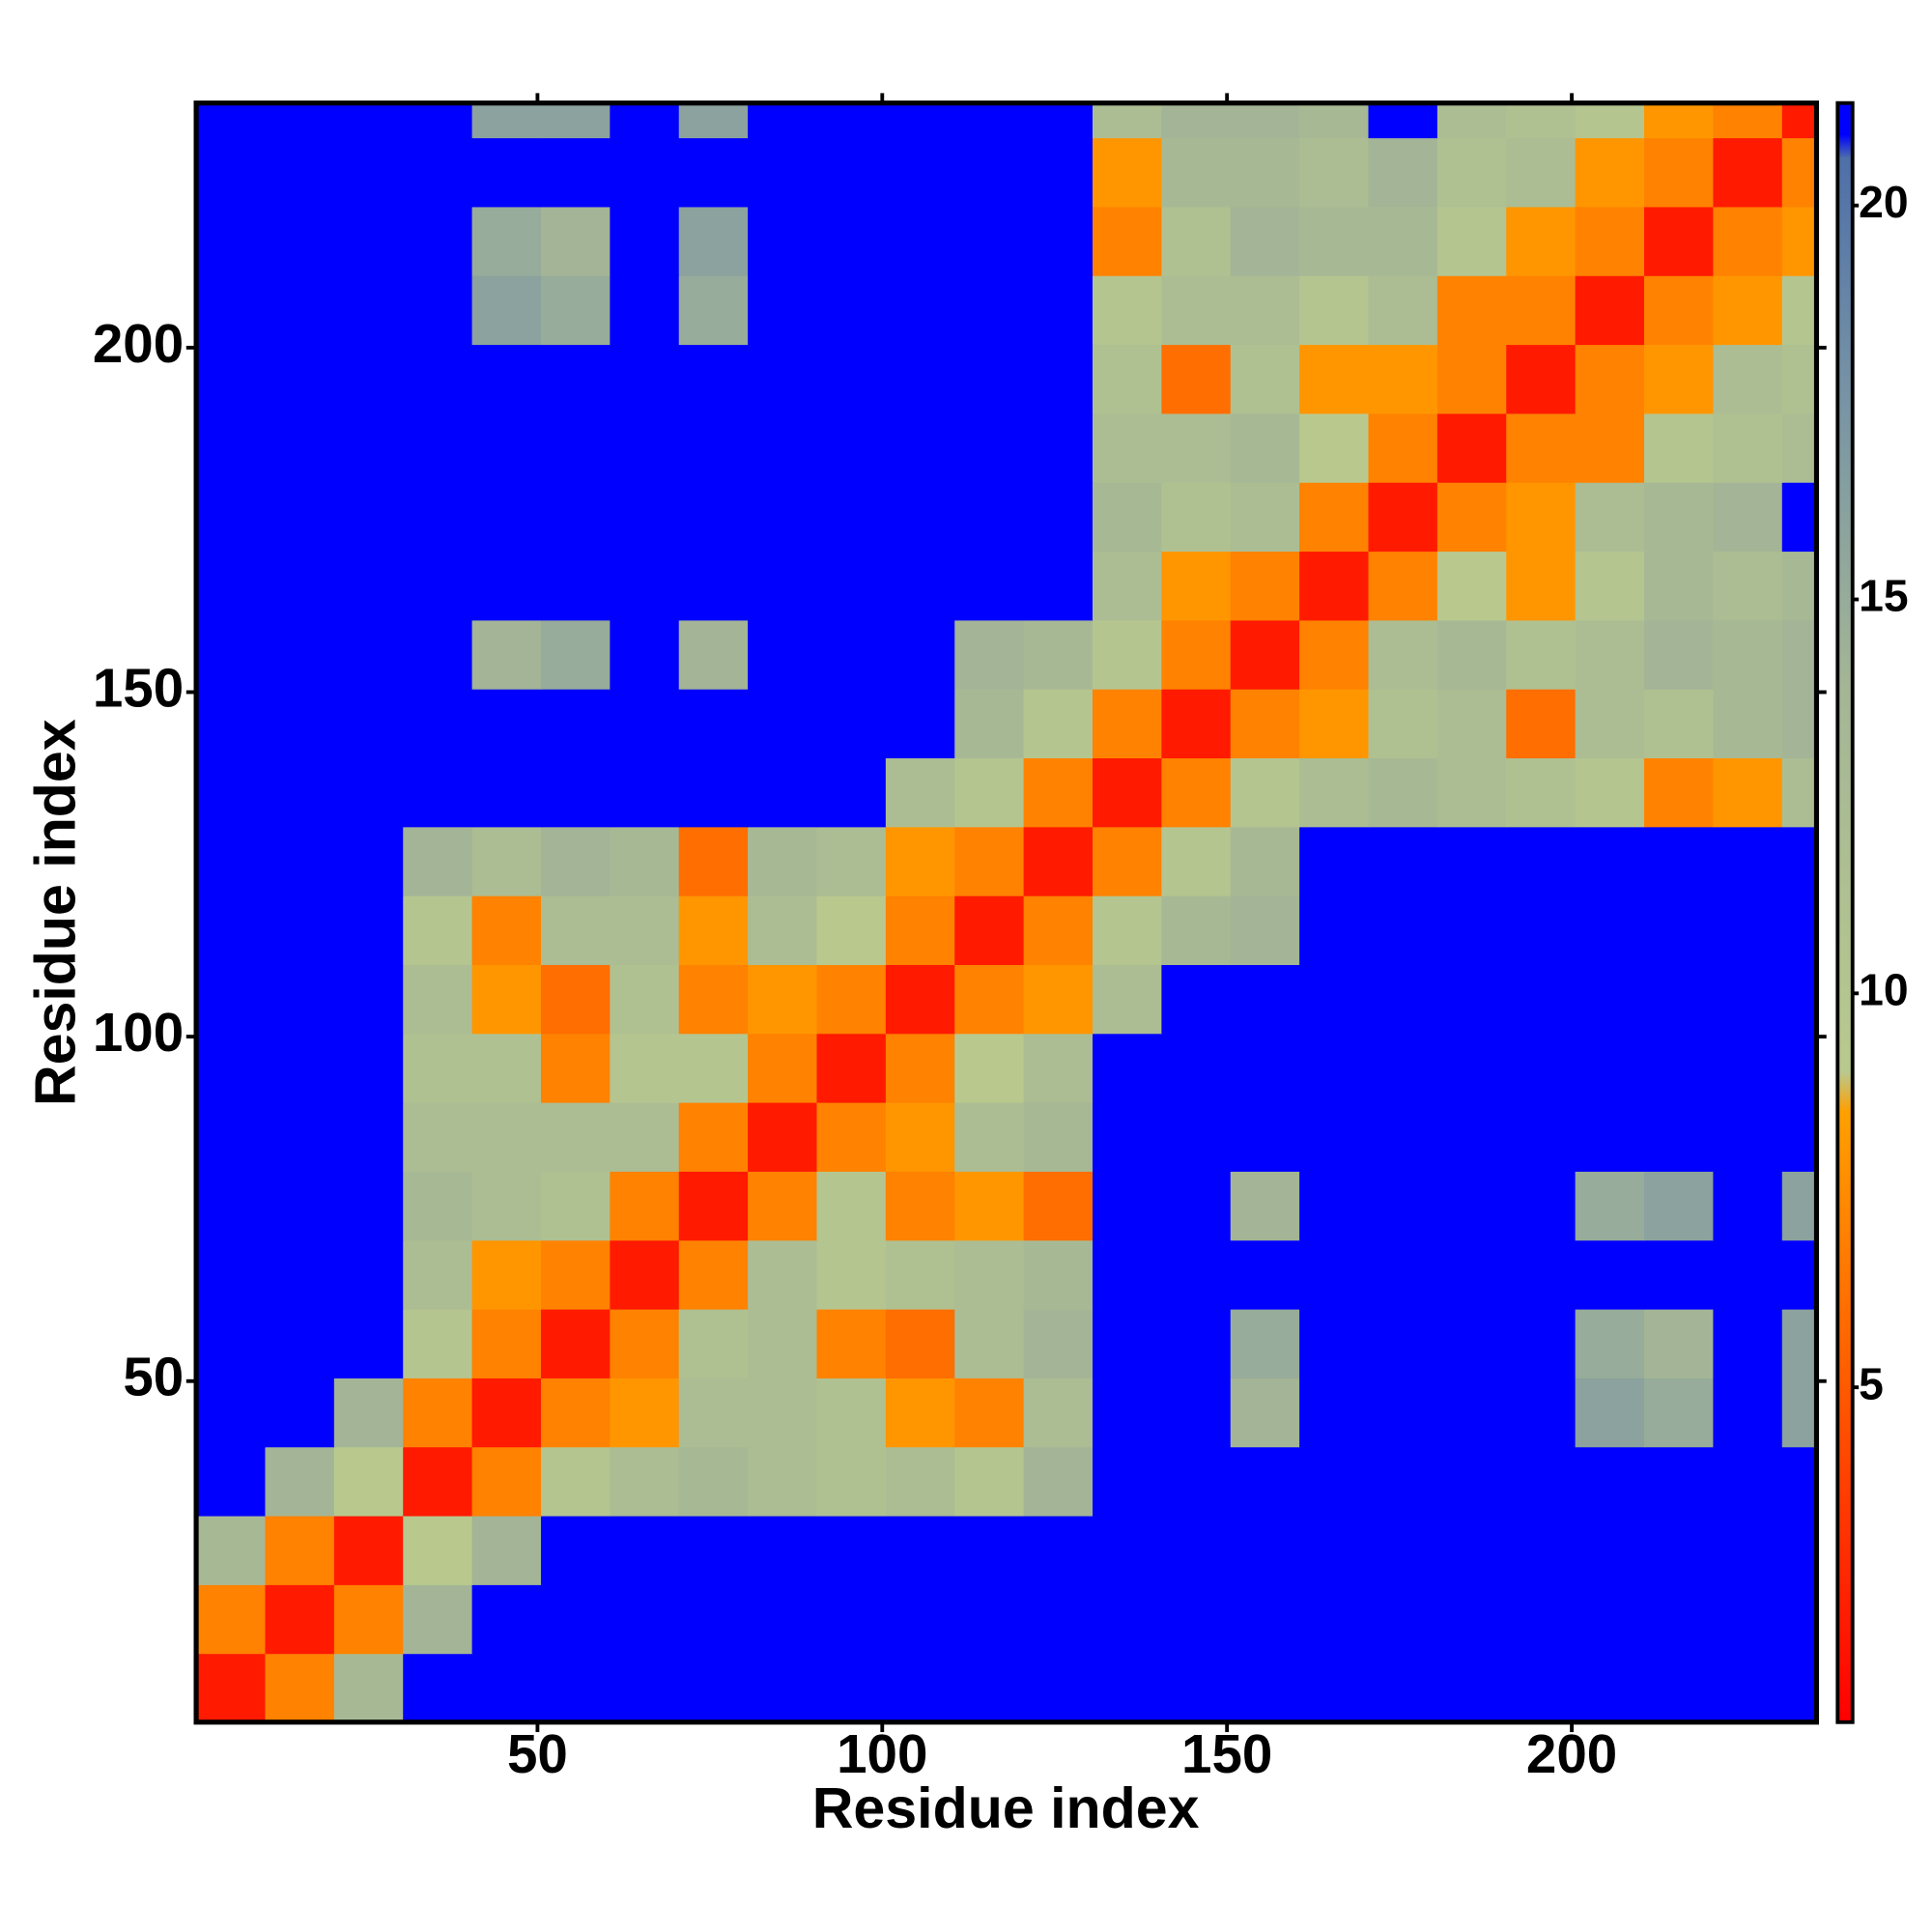 The image size is (1932, 1932). What do you see at coordinates (537, 1753) in the screenshot?
I see `x-tick-label: 50` at bounding box center [537, 1753].